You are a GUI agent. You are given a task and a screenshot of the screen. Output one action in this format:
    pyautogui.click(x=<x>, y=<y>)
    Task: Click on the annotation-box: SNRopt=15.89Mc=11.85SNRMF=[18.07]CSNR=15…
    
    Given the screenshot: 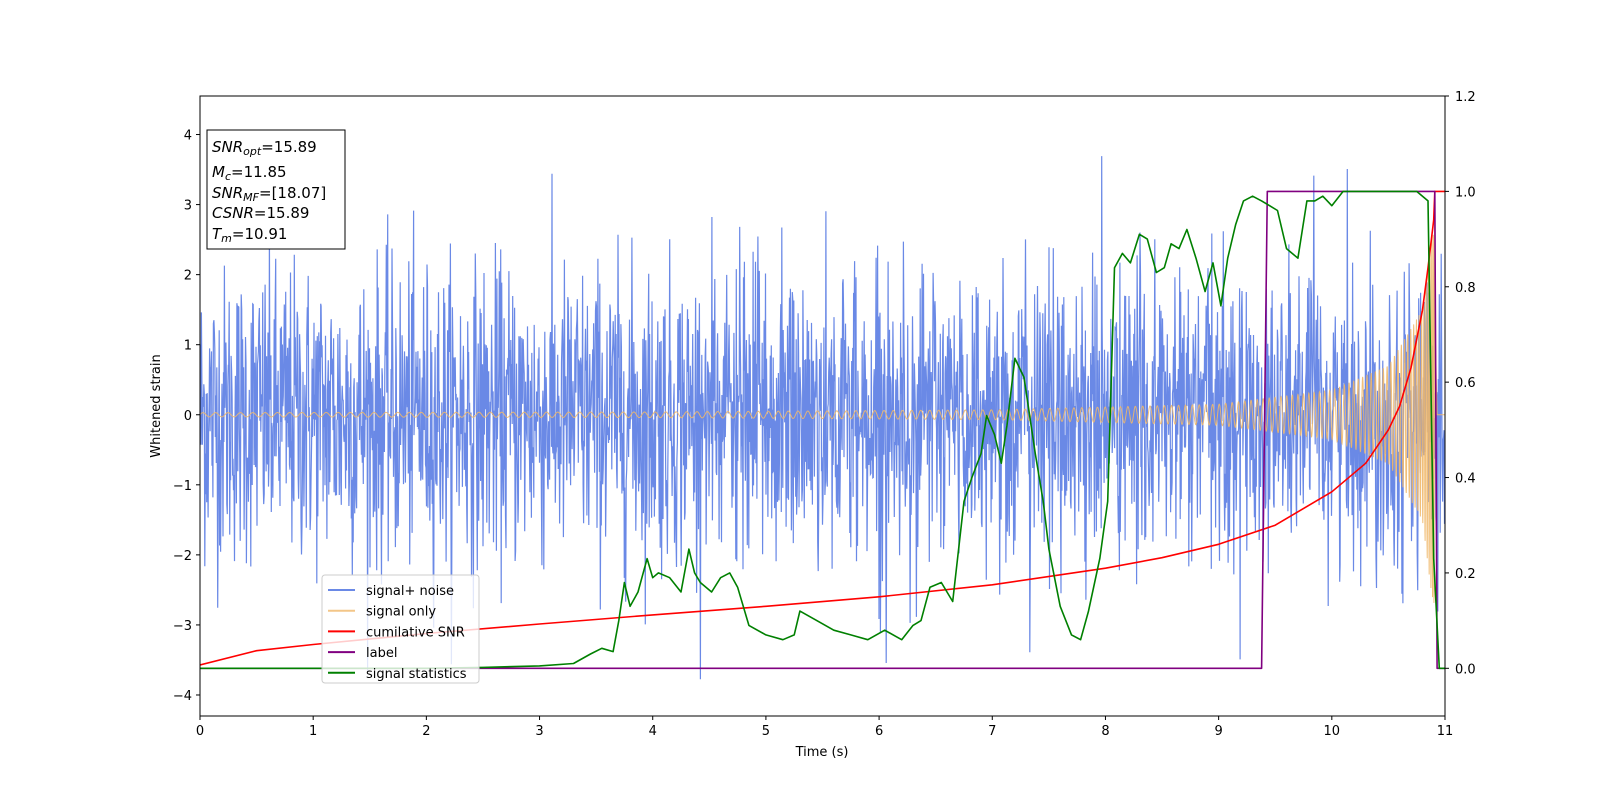 What is the action you would take?
    pyautogui.click(x=276, y=189)
    